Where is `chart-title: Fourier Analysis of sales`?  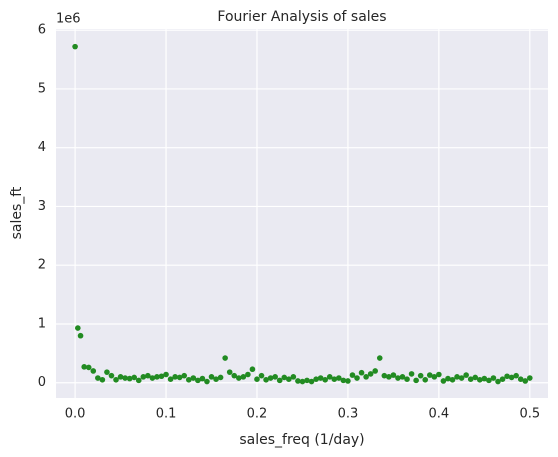 chart-title: Fourier Analysis of sales is located at coordinates (301, 17).